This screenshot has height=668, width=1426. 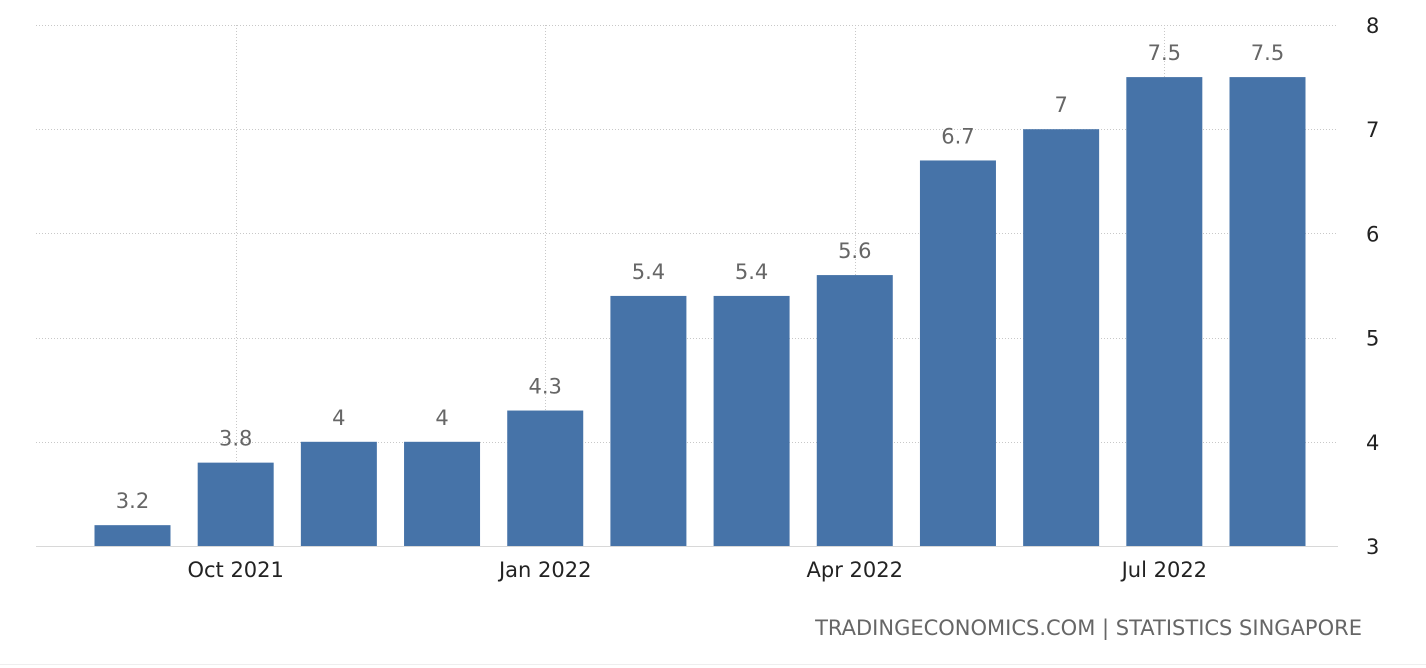 I want to click on y-axis: 3 4 5 6 7 8, so click(x=1372, y=286).